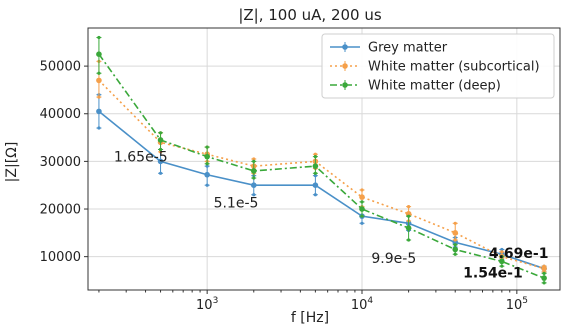 Image resolution: width=579 pixels, height=328 pixels. What do you see at coordinates (60, 257) in the screenshot?
I see `y-tick-label: 10000` at bounding box center [60, 257].